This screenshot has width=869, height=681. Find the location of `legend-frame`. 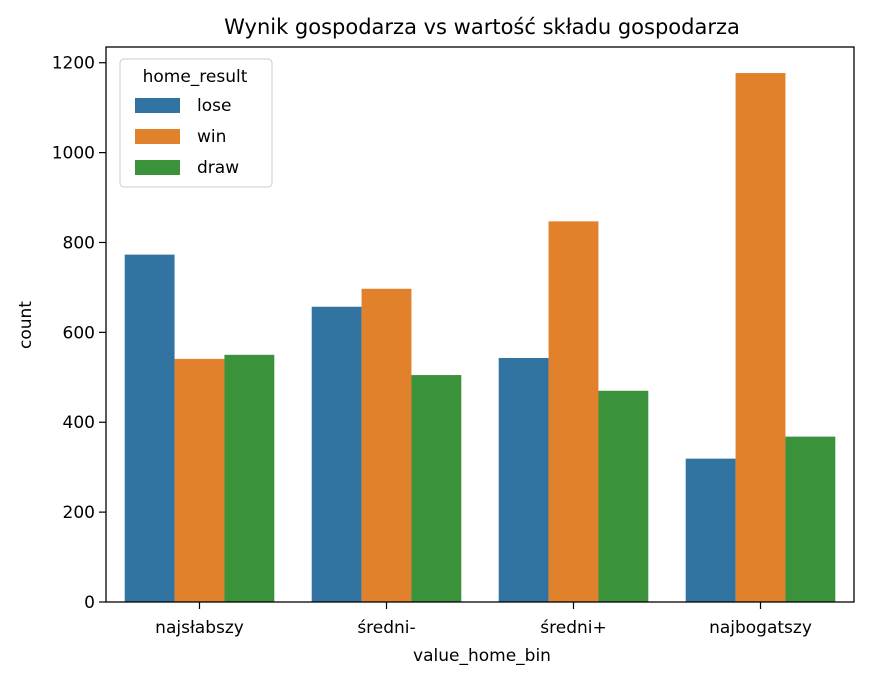

legend-frame is located at coordinates (196, 123).